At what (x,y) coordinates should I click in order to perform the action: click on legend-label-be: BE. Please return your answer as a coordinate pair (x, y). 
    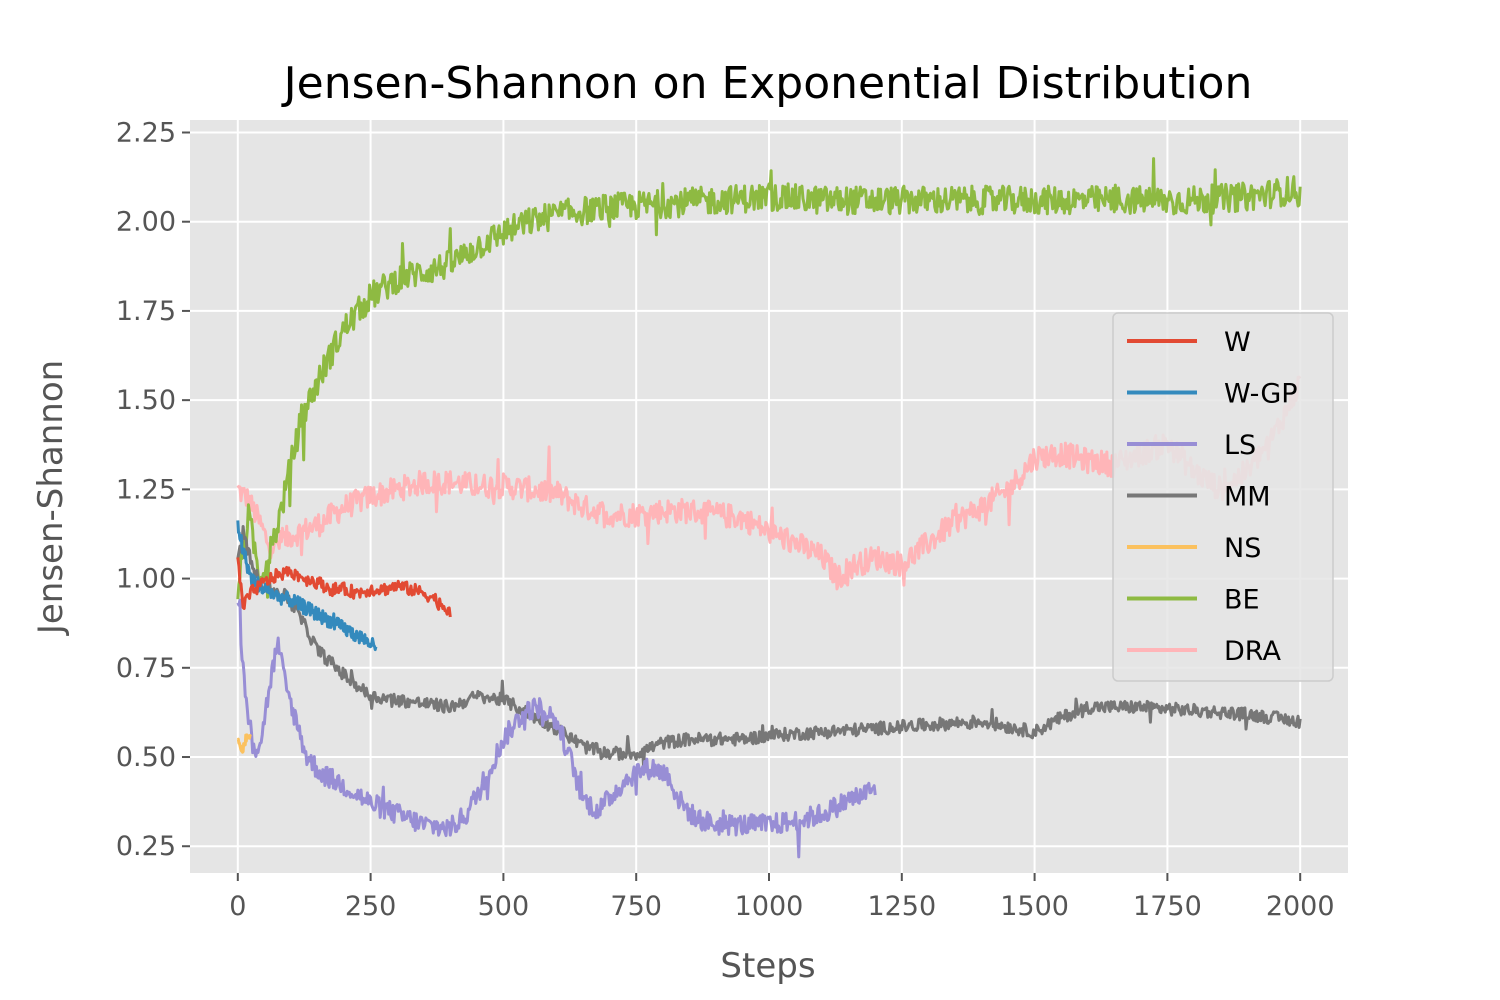
    Looking at the image, I should click on (1242, 600).